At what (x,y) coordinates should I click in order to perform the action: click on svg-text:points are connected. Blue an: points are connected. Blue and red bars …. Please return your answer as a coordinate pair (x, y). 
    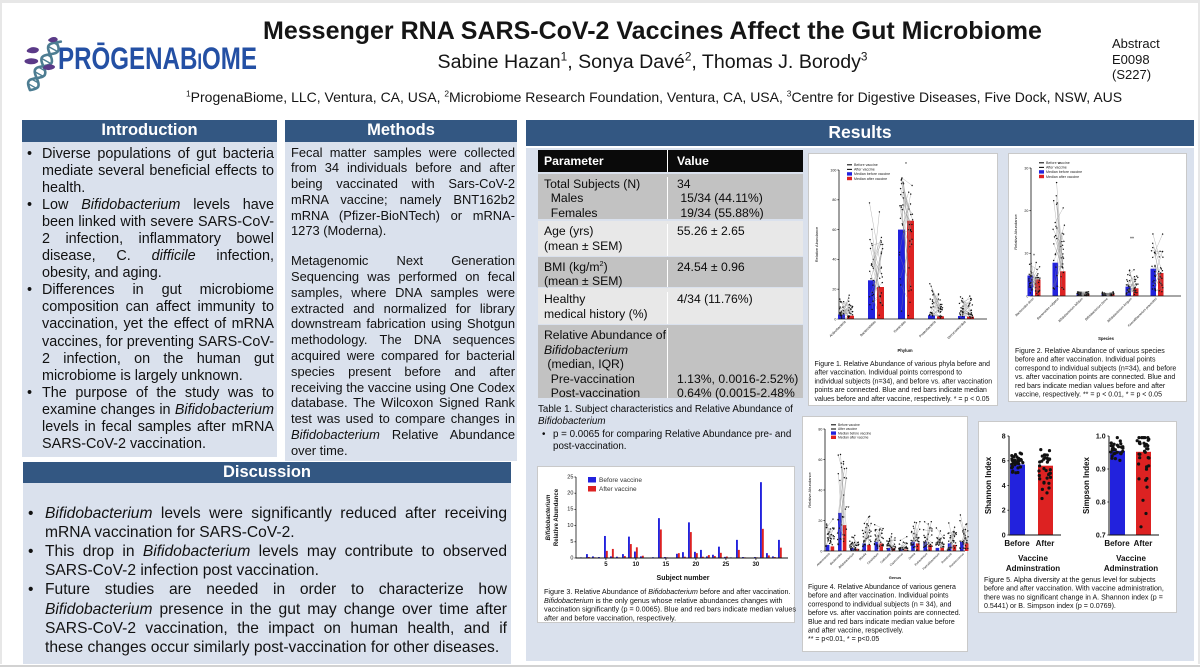
    Looking at the image, I should click on (901, 390).